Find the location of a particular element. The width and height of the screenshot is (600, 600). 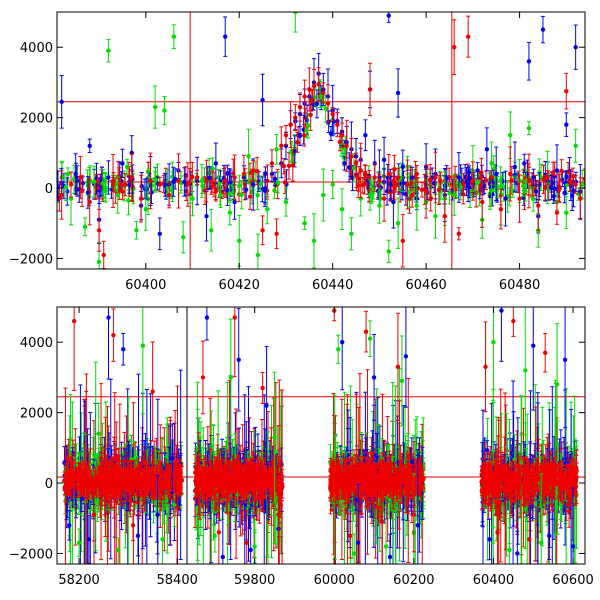

bottom-x-tick-label: 59800 is located at coordinates (254, 580).